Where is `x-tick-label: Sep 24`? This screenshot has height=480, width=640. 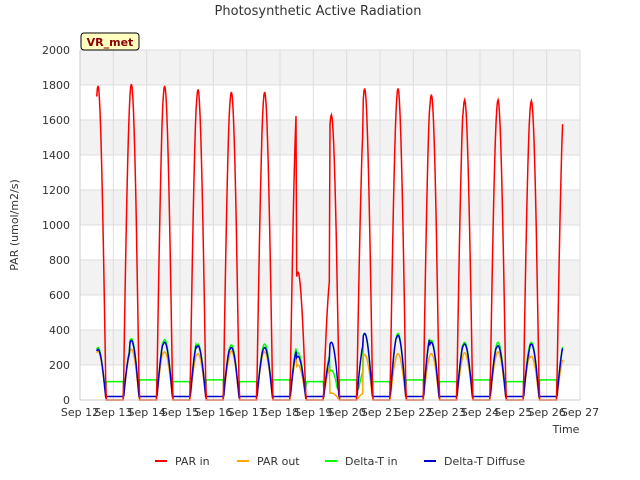
x-tick-label: Sep 24 is located at coordinates (480, 412).